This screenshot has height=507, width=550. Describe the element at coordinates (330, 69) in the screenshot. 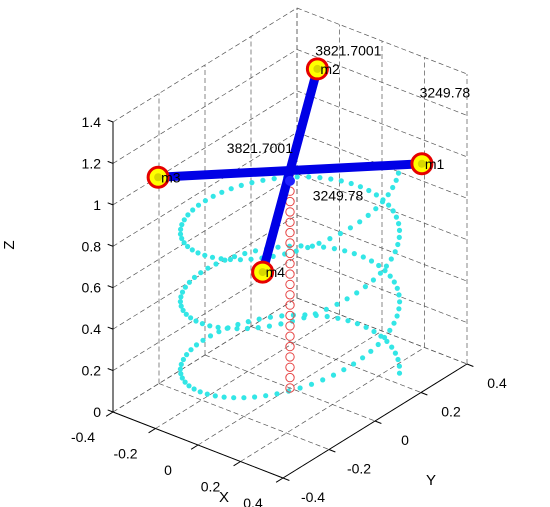

I see `rotor-m2-label: m2` at that location.